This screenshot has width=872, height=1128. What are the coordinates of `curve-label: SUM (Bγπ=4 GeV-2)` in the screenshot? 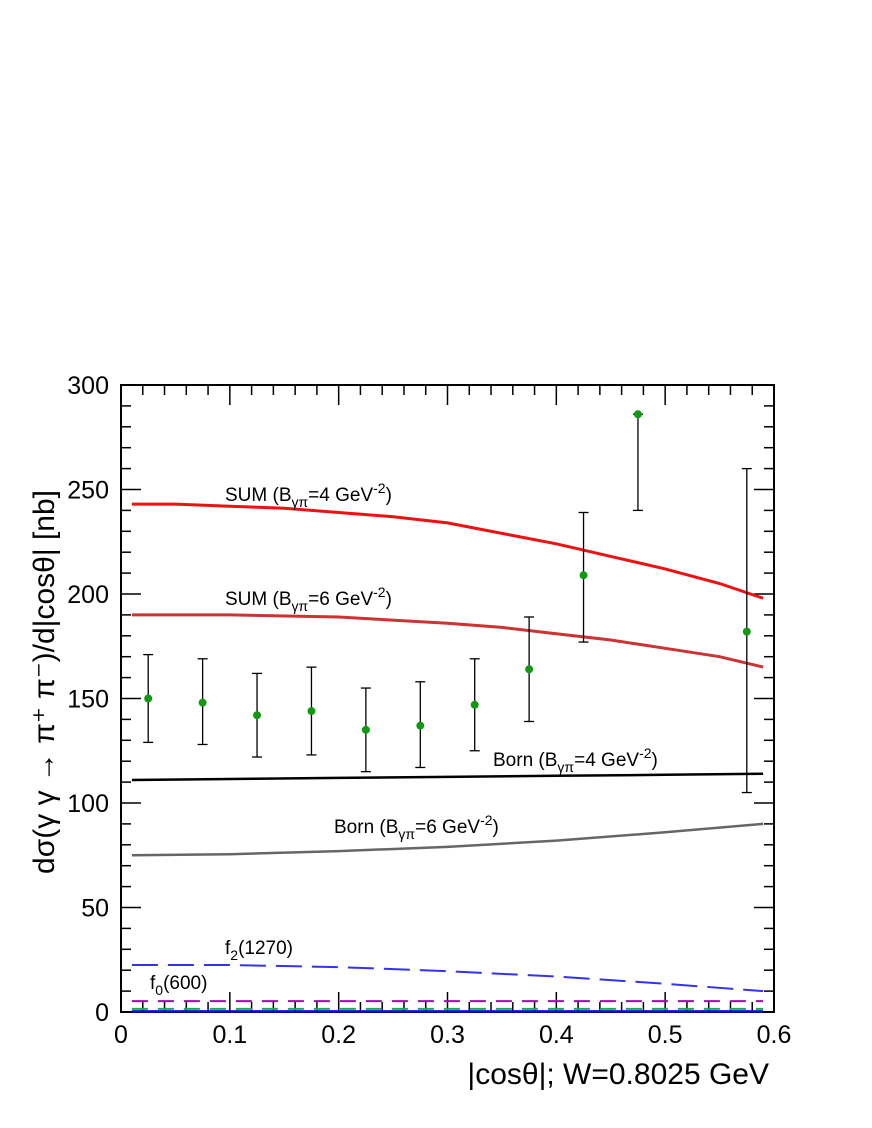 It's located at (308, 495).